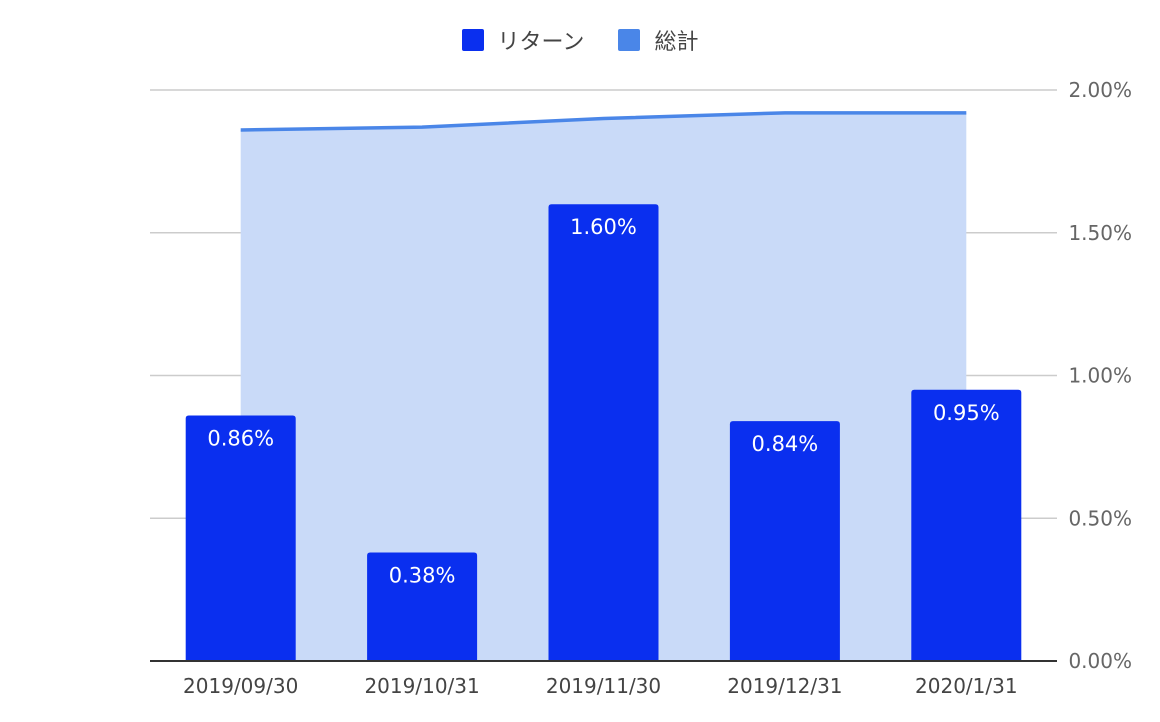 Image resolution: width=1160 pixels, height=722 pixels. What do you see at coordinates (472, 40) in the screenshot?
I see `legend-swatch-return` at bounding box center [472, 40].